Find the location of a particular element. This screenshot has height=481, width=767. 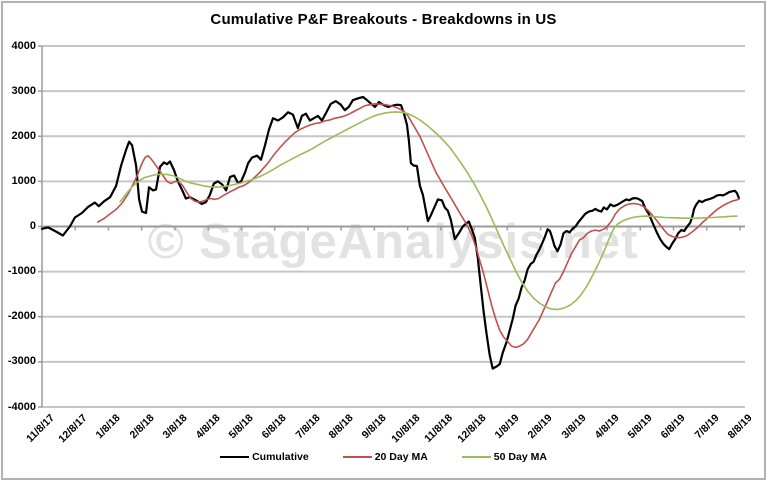

legend-item-20dma: 20 Day MA is located at coordinates (385, 457).